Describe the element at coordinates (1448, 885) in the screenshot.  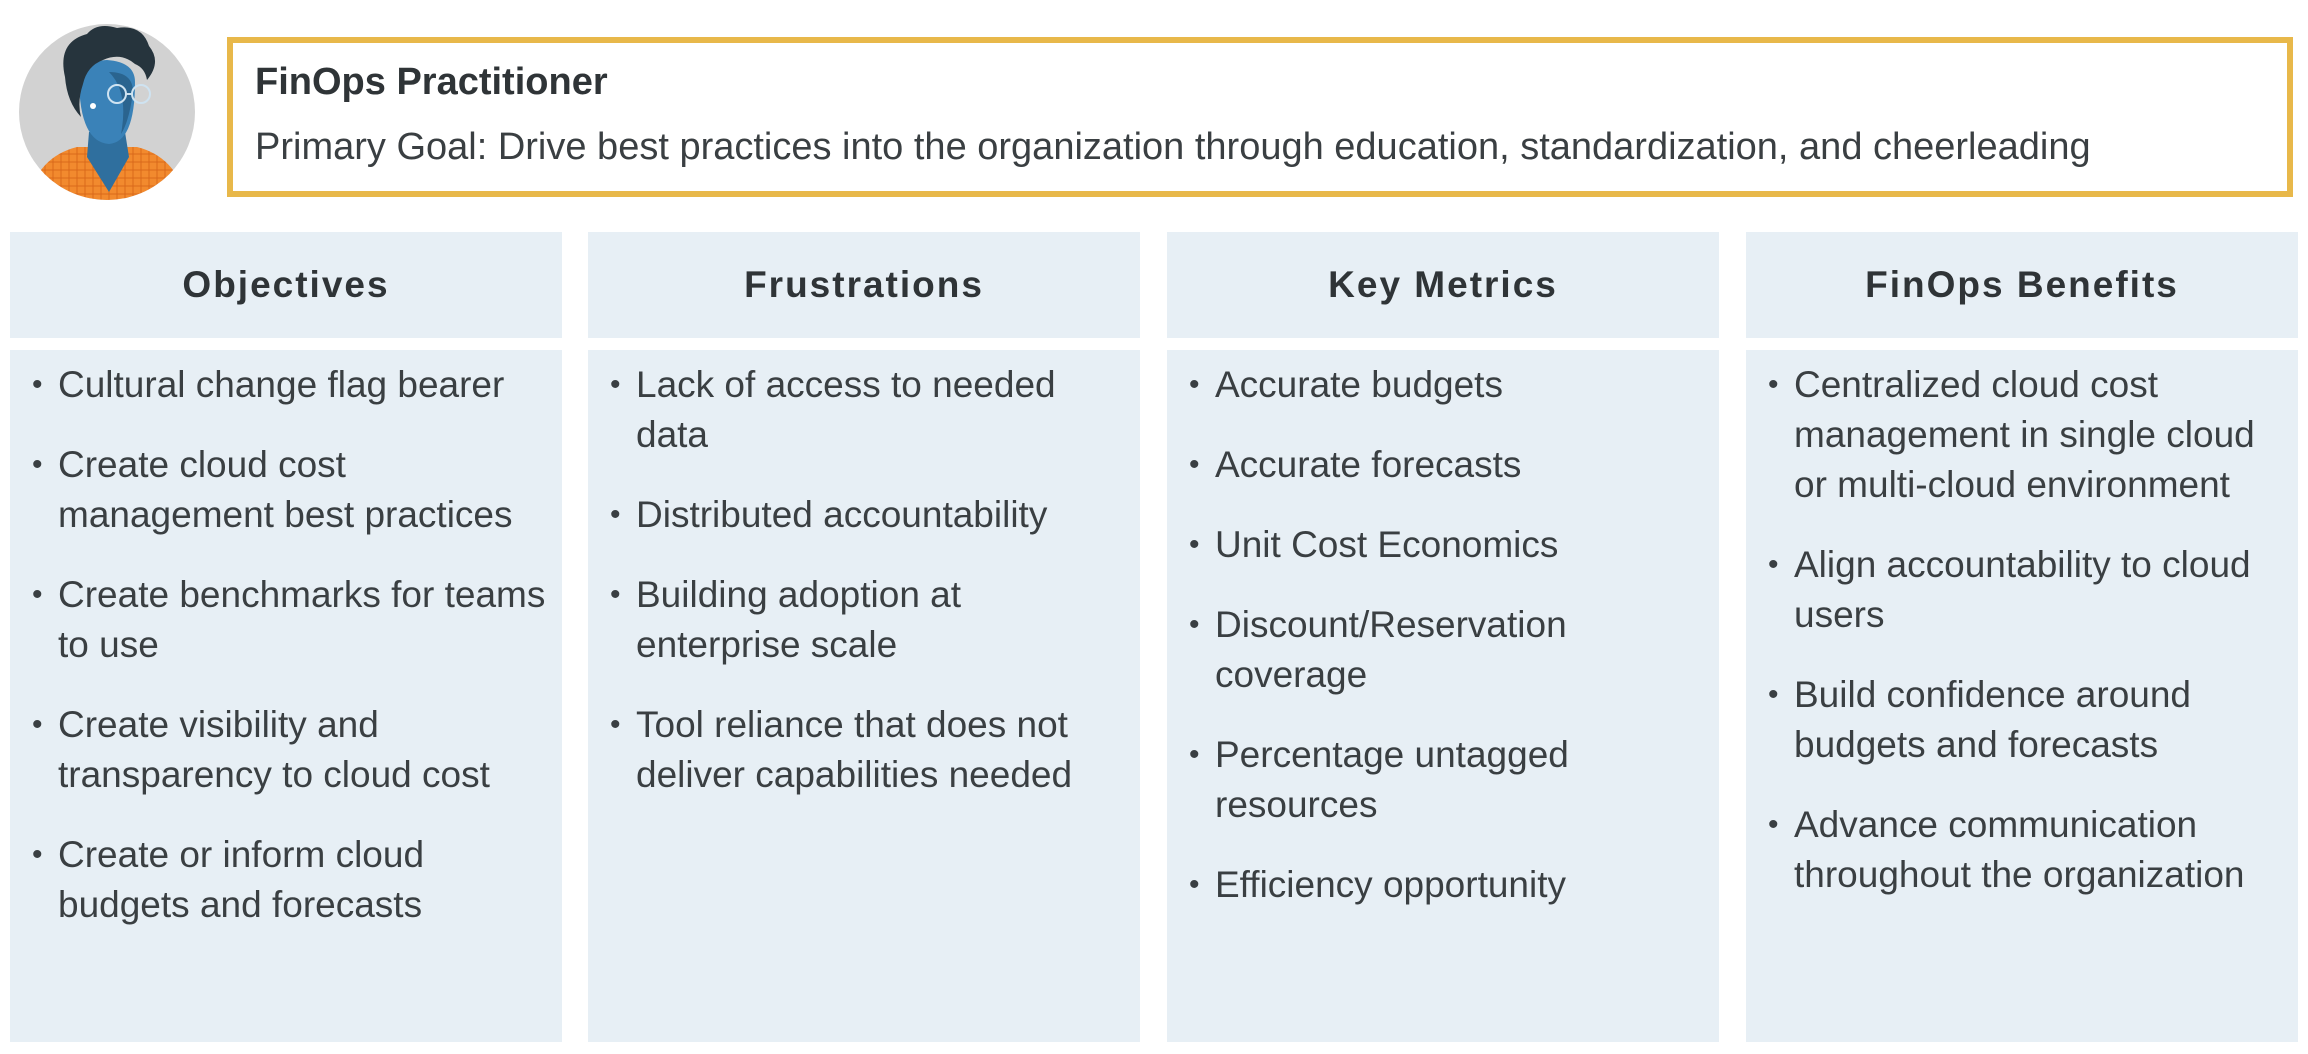
I see `list-item: Efficiency opportunity` at that location.